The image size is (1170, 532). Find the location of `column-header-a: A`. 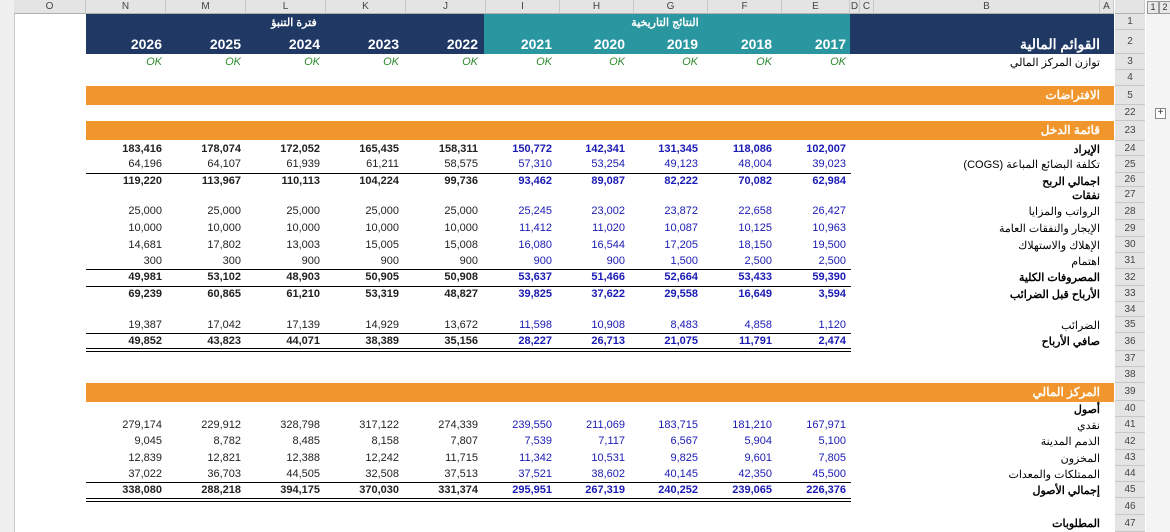

column-header-a: A is located at coordinates (1107, 7).